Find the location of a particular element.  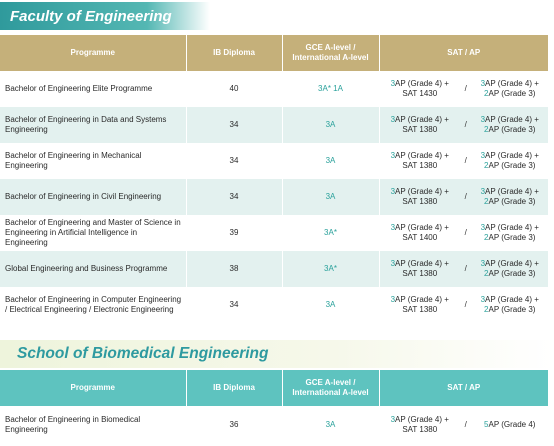

engineering-title: Faculty of Engineering is located at coordinates (91, 16).